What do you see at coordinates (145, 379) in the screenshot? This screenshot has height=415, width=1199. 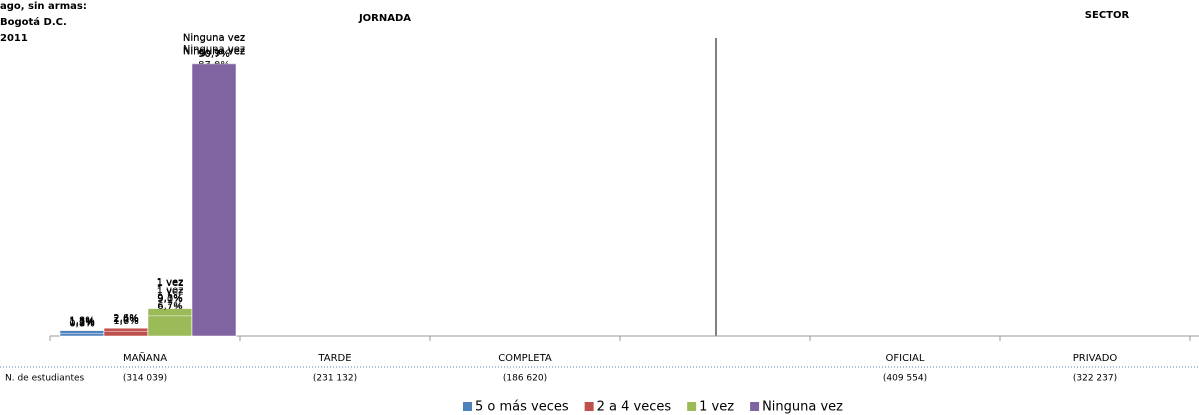 I see `count-label: (314 039)` at bounding box center [145, 379].